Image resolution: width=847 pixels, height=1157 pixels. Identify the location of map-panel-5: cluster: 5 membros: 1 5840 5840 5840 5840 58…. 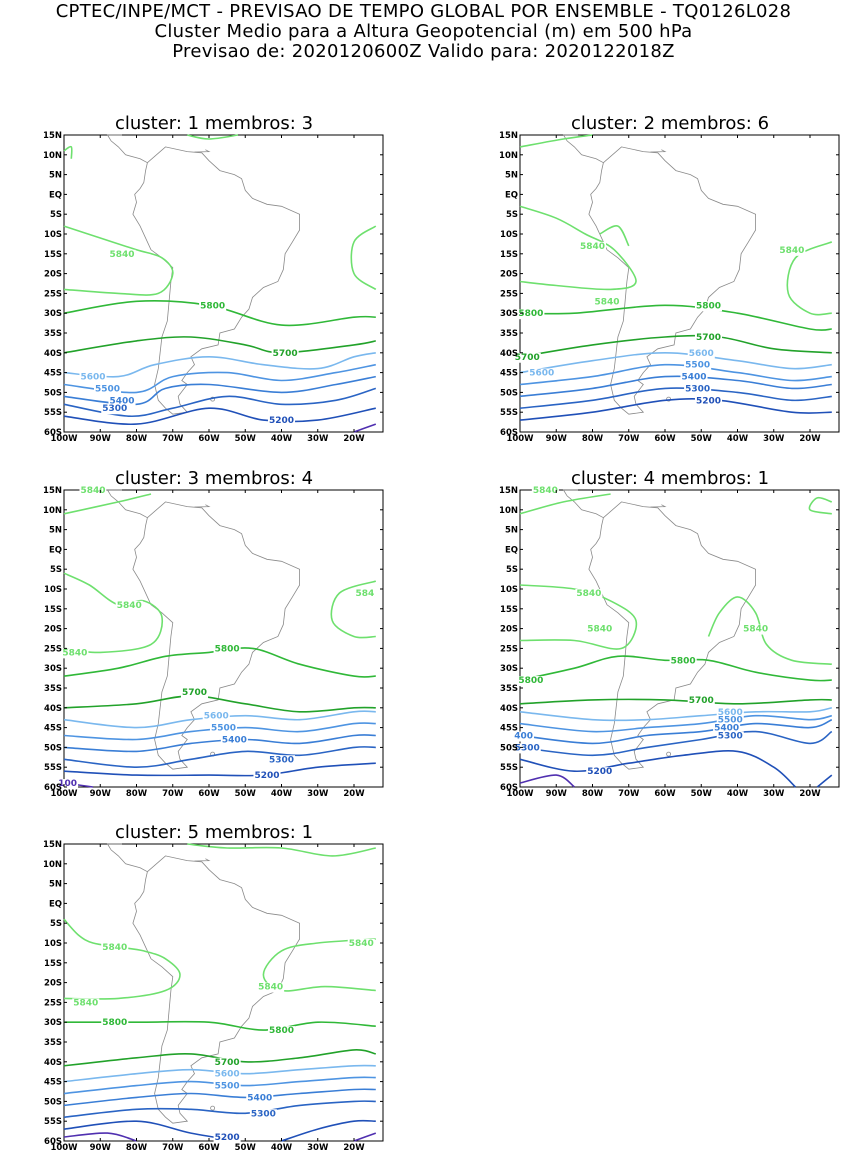
(214, 987).